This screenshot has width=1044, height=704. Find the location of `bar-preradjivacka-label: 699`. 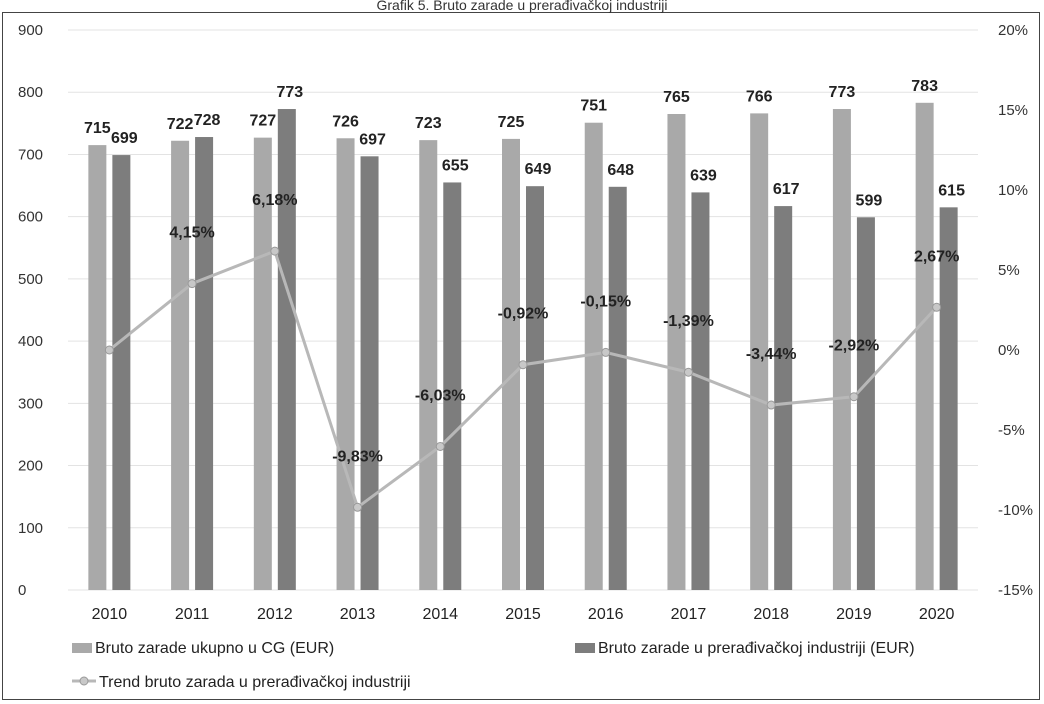

bar-preradjivacka-label: 699 is located at coordinates (124, 138).